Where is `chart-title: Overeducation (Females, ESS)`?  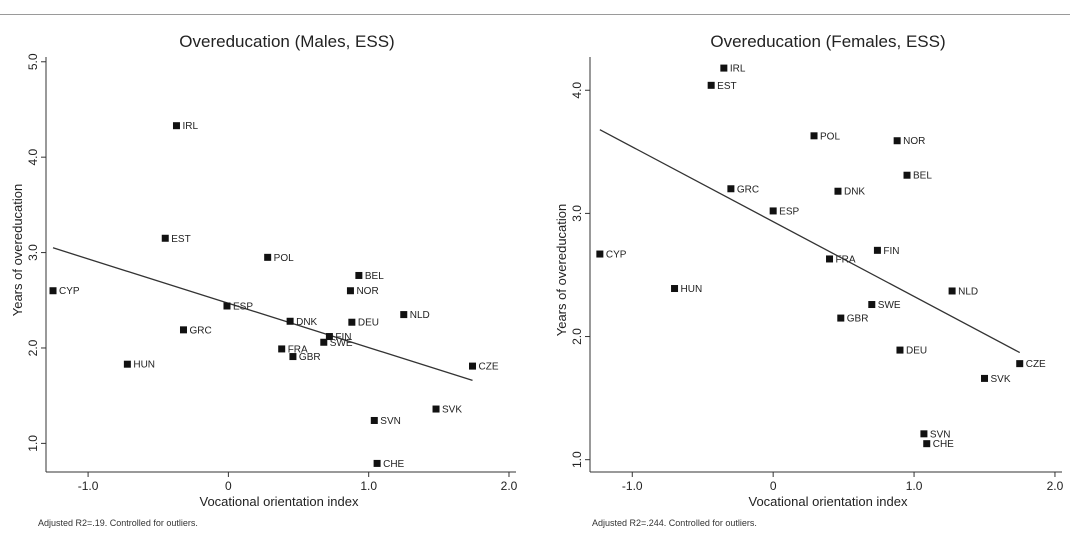
chart-title: Overeducation (Females, ESS) is located at coordinates (827, 41).